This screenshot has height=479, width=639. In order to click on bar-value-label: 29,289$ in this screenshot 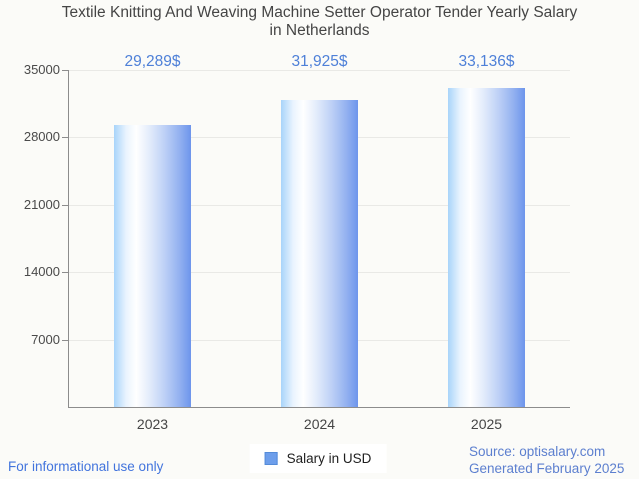, I will do `click(152, 61)`.